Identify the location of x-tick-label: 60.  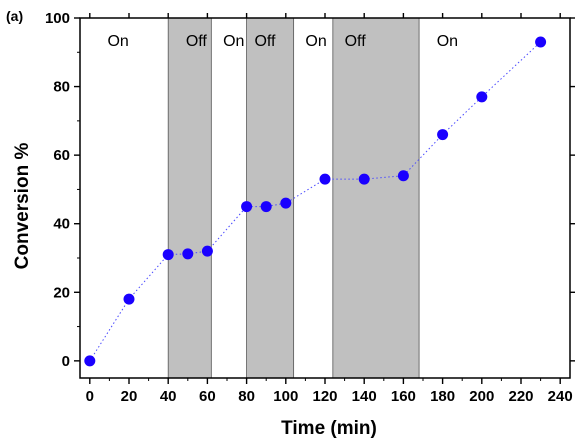
(207, 396).